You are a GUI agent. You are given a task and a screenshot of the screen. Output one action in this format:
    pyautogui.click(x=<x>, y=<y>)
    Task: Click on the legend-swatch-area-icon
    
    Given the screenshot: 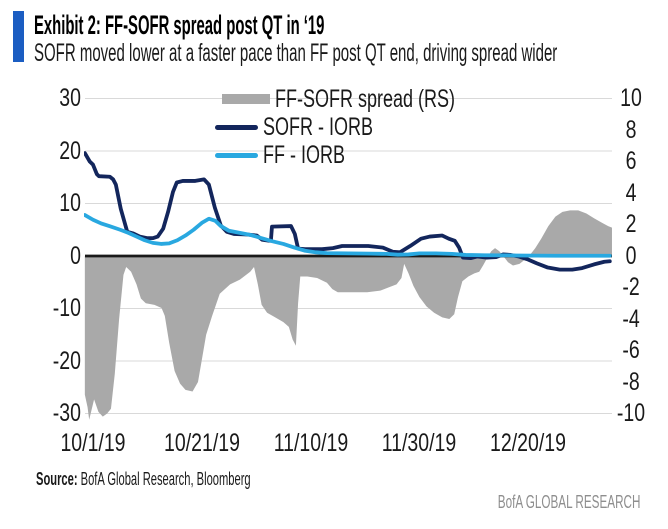 What is the action you would take?
    pyautogui.click(x=246, y=99)
    